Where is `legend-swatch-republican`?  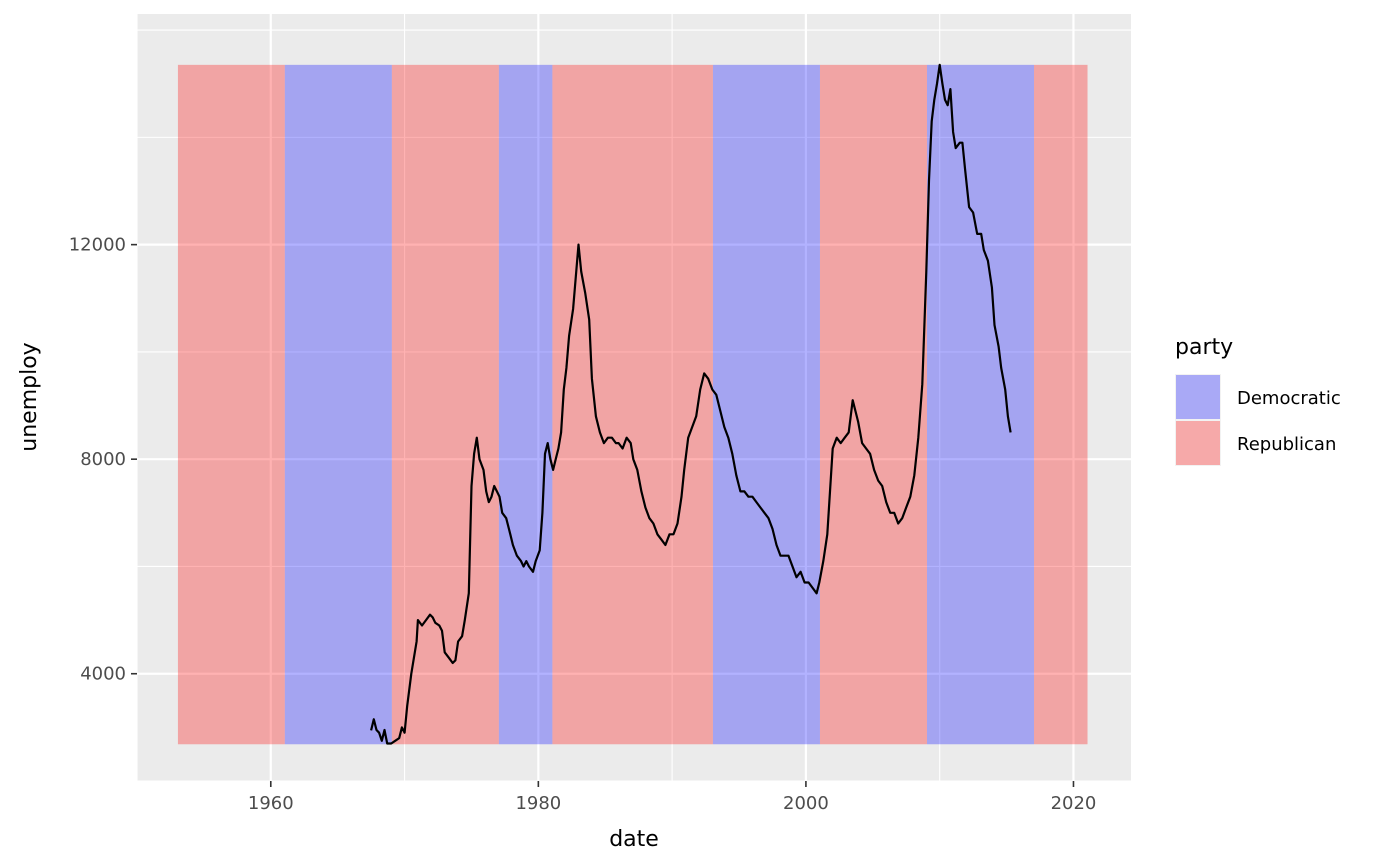
legend-swatch-republican is located at coordinates (1198, 443).